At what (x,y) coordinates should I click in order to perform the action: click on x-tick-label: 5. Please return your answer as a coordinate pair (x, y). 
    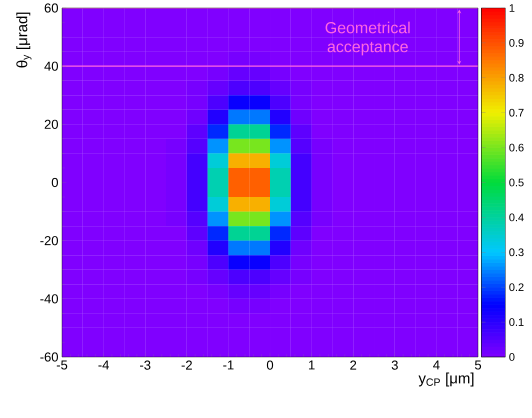
    Looking at the image, I should click on (478, 365).